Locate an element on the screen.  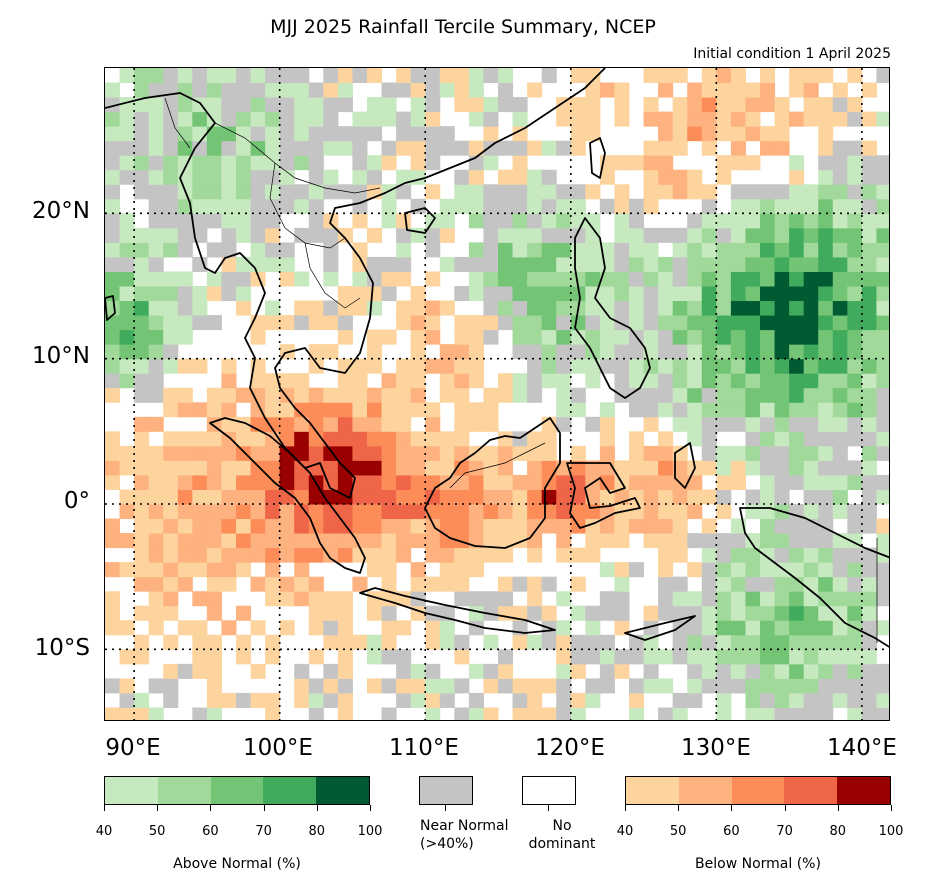
lon-label-90e: 90°E is located at coordinates (133, 748).